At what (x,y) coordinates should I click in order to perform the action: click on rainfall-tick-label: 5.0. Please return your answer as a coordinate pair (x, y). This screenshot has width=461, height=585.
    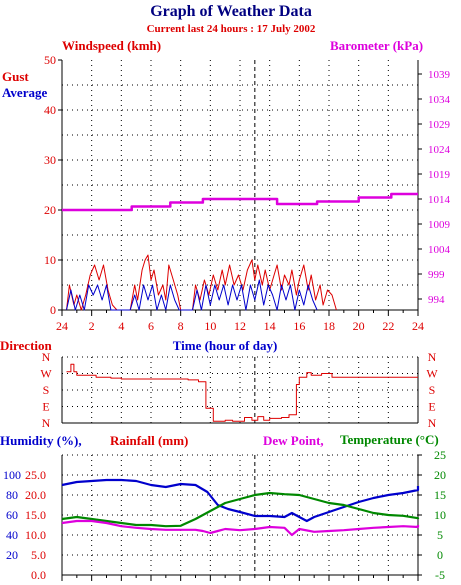
    Looking at the image, I should click on (38, 555).